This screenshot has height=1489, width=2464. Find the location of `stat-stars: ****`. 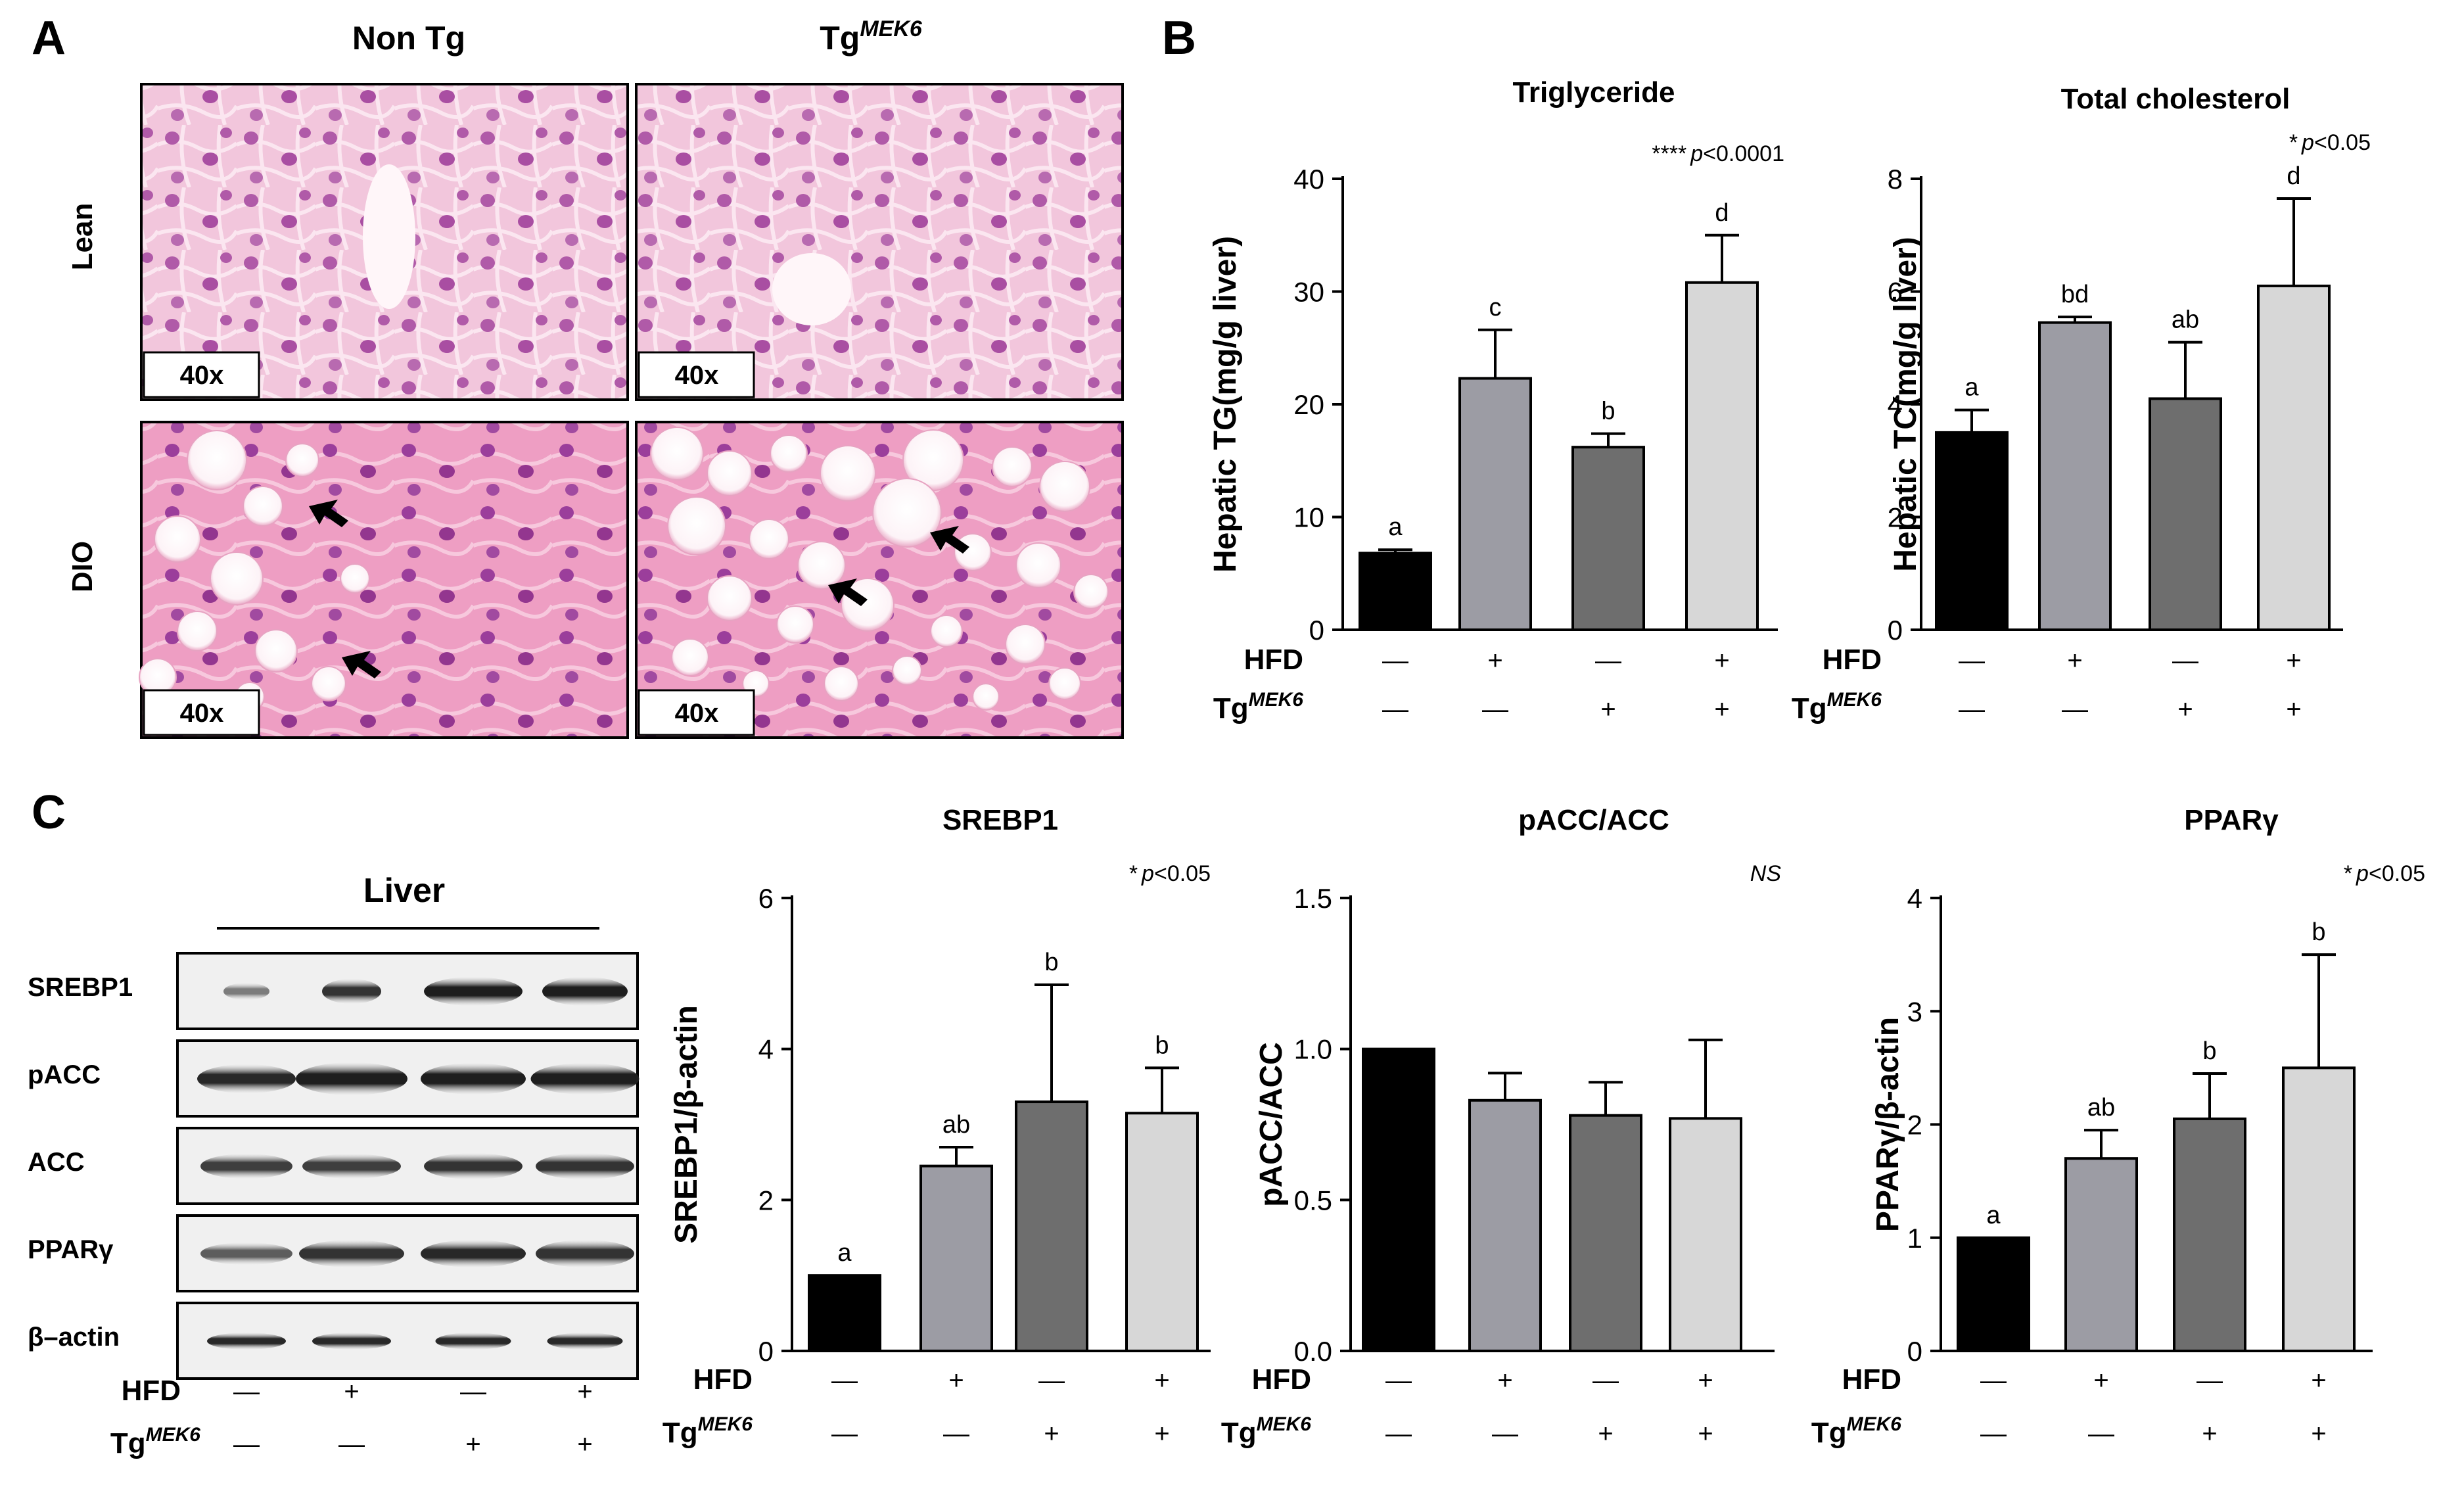

stat-stars: **** is located at coordinates (1669, 153).